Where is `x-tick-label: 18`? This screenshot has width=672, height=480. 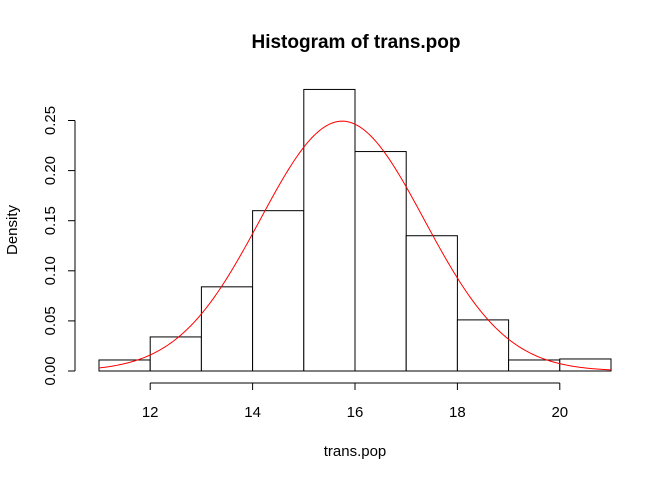 x-tick-label: 18 is located at coordinates (457, 412).